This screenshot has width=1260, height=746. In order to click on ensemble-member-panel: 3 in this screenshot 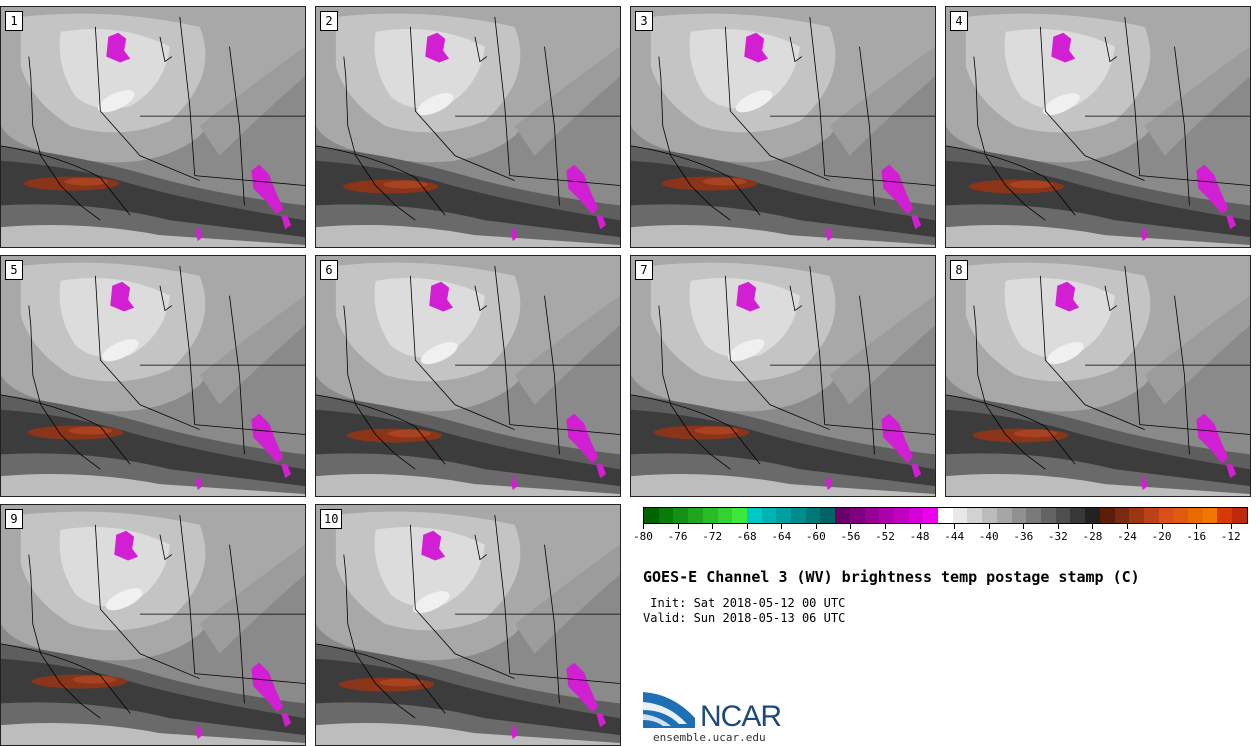, I will do `click(783, 127)`.